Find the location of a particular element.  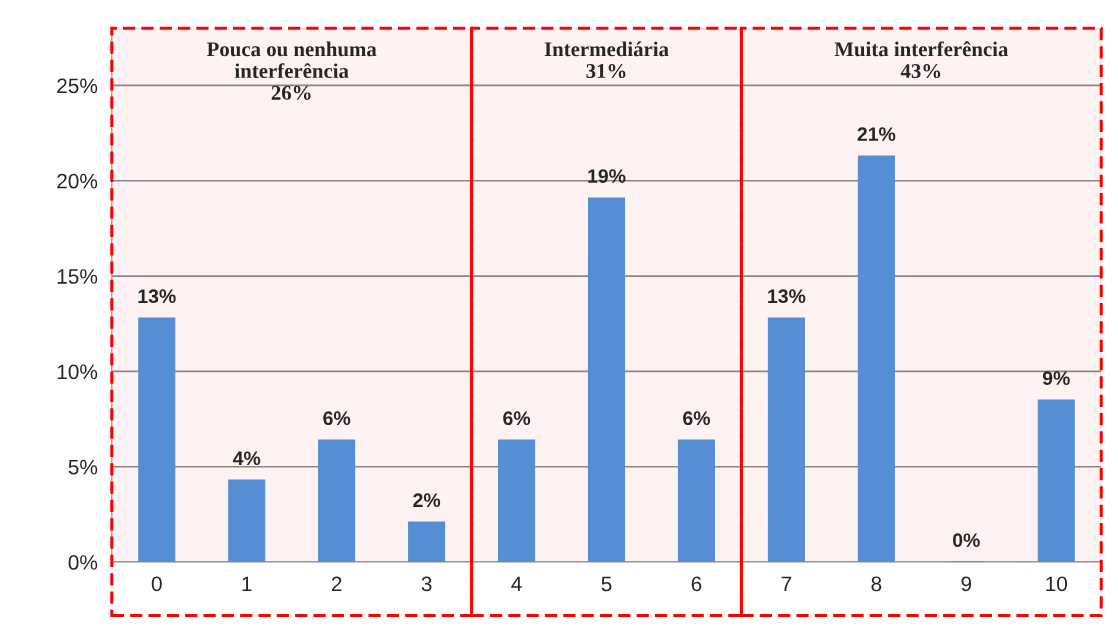

x-tick-label: 5 is located at coordinates (606, 584).